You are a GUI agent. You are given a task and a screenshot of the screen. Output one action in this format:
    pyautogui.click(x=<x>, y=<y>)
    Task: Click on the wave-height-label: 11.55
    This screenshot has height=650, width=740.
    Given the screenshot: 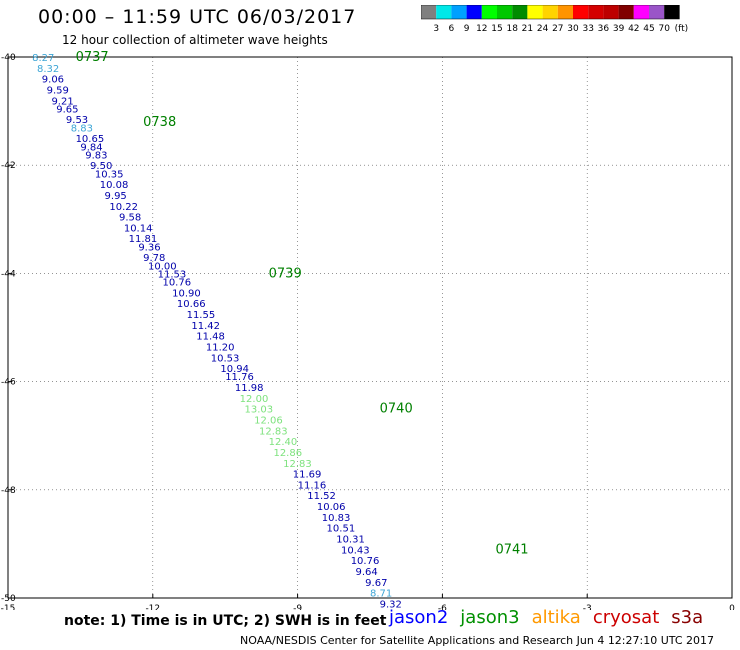 What is the action you would take?
    pyautogui.click(x=201, y=315)
    